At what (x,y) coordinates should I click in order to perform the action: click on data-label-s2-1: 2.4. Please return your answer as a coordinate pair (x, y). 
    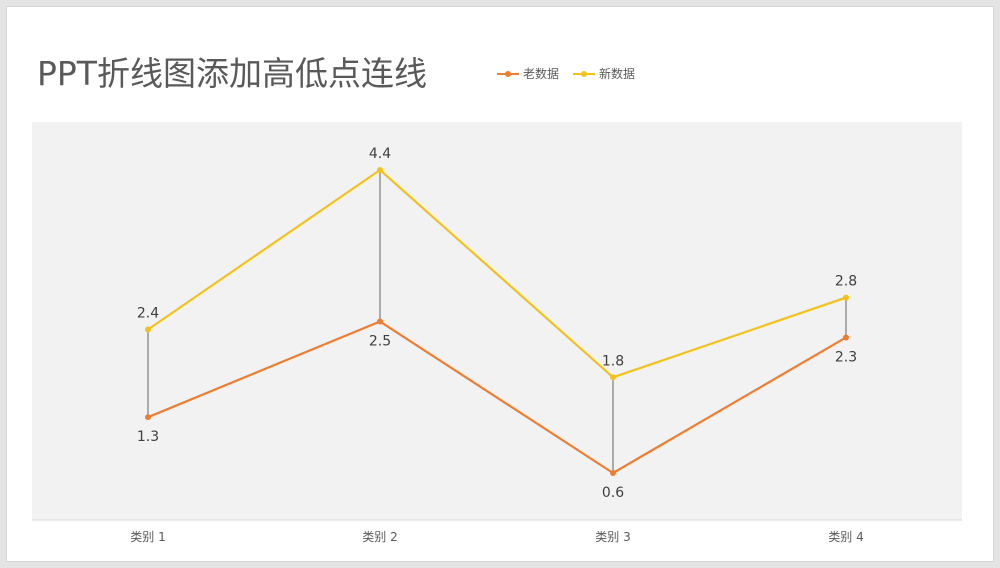
    Looking at the image, I should click on (148, 313).